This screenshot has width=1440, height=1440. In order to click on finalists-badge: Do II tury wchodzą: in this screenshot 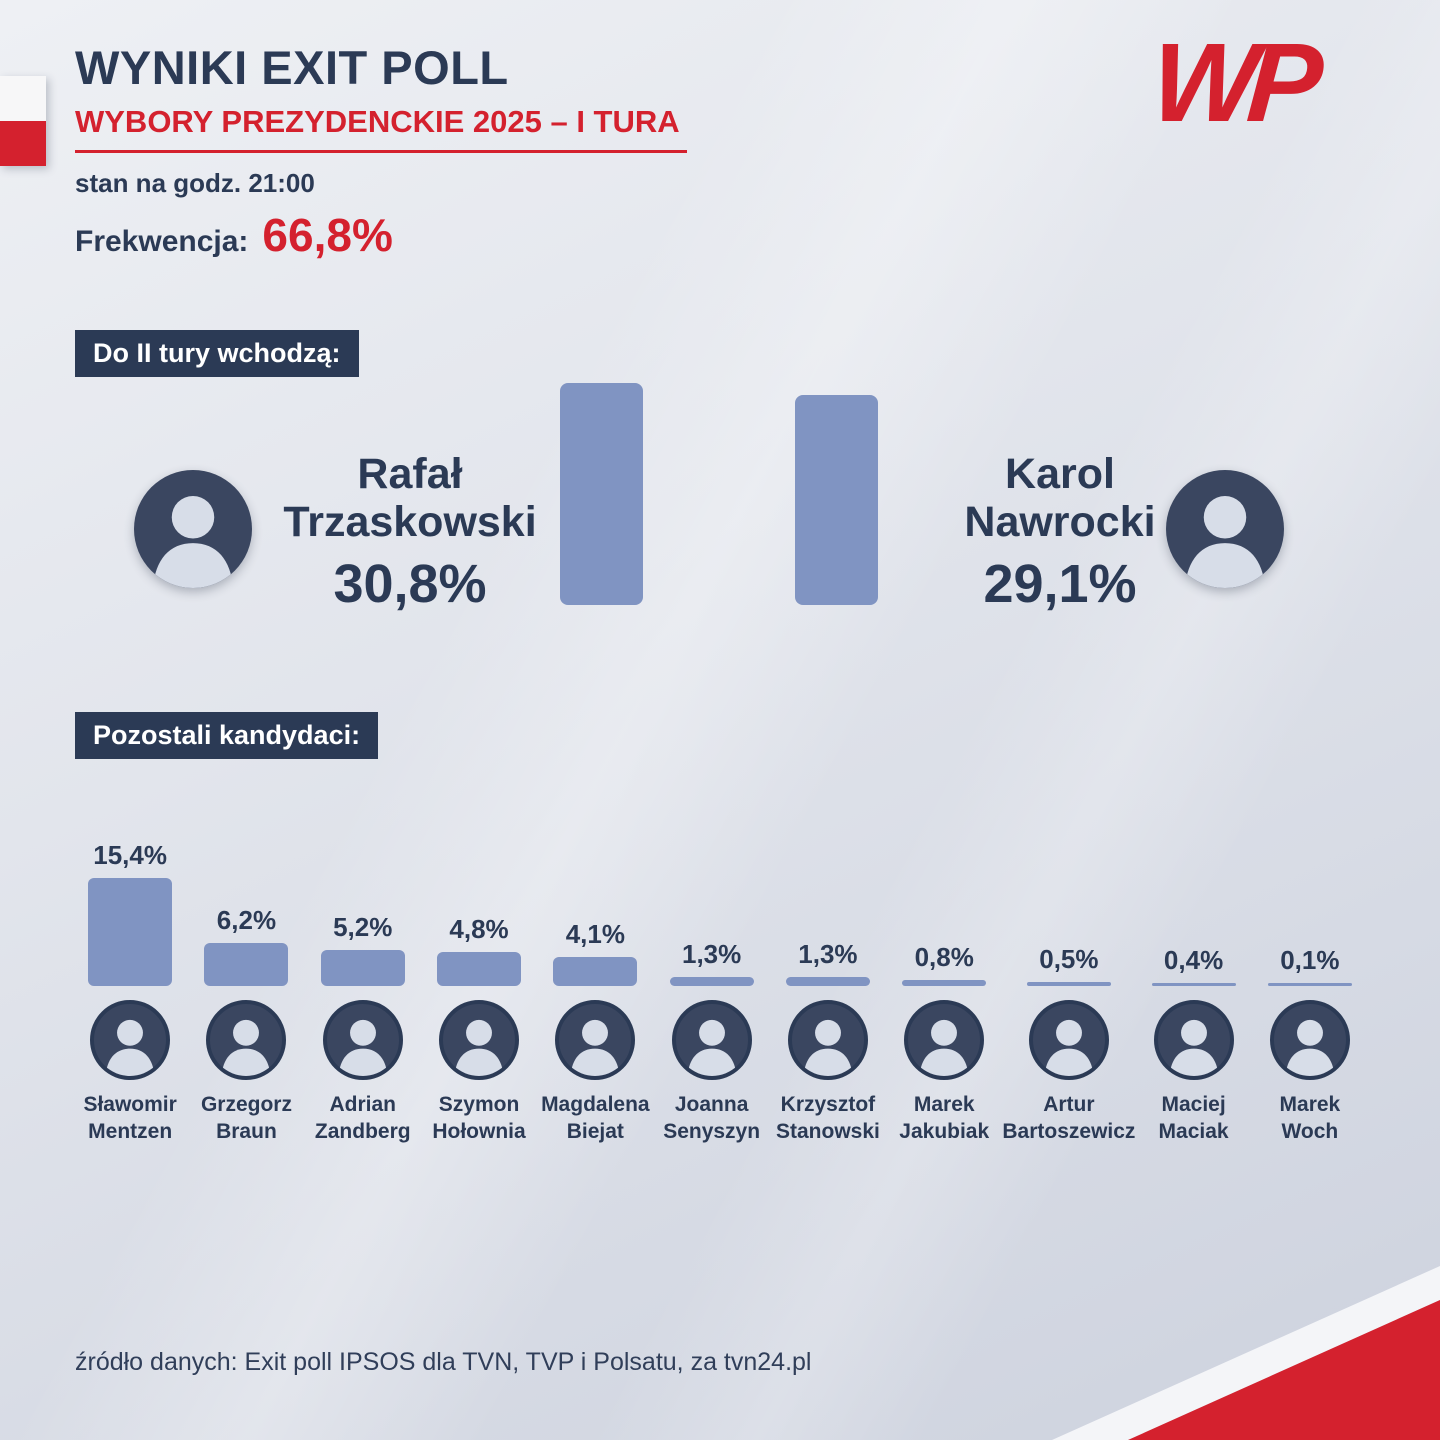, I will do `click(217, 353)`.